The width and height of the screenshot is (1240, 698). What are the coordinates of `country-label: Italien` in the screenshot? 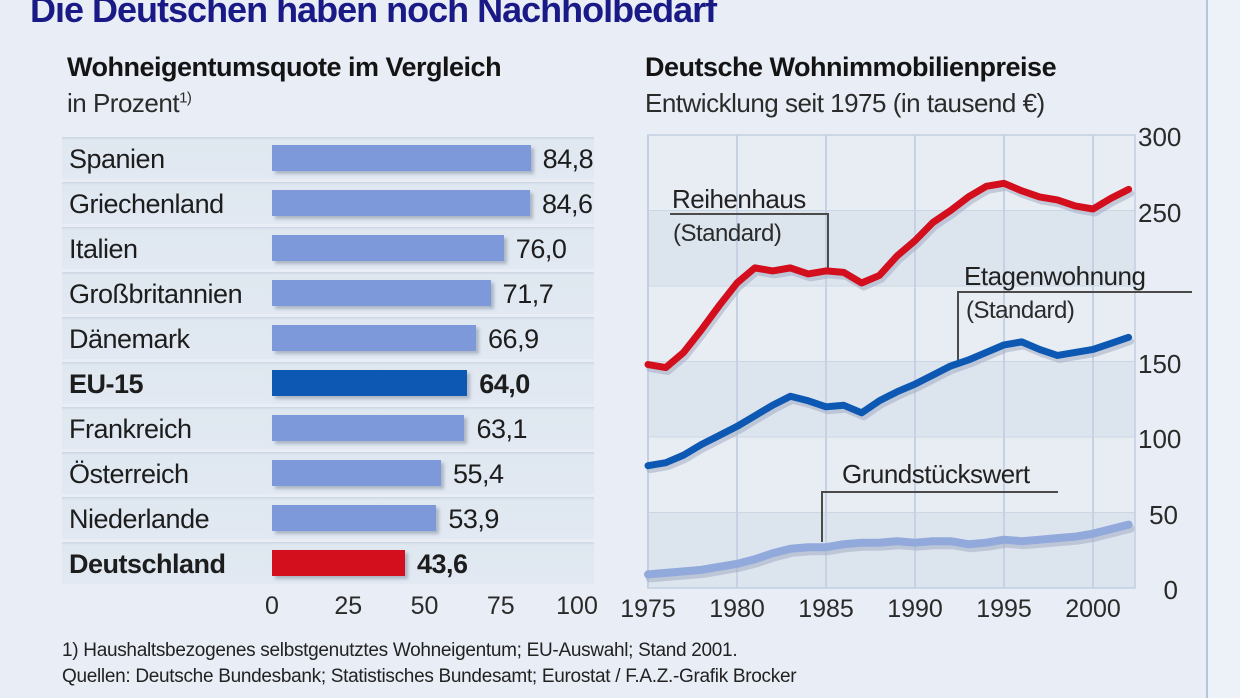 It's located at (103, 249).